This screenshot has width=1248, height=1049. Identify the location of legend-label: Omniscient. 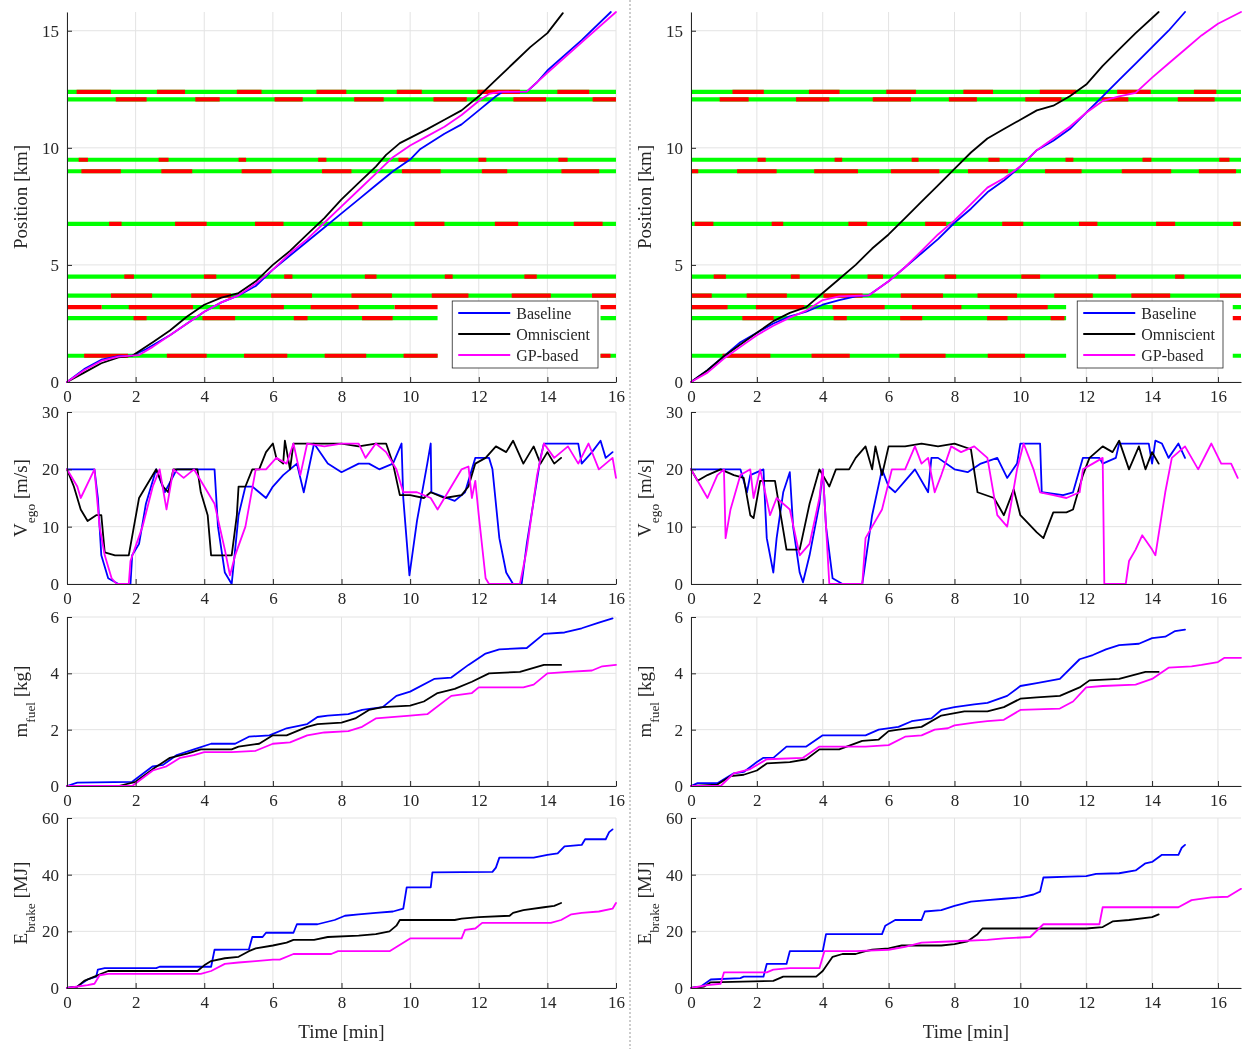
(553, 334).